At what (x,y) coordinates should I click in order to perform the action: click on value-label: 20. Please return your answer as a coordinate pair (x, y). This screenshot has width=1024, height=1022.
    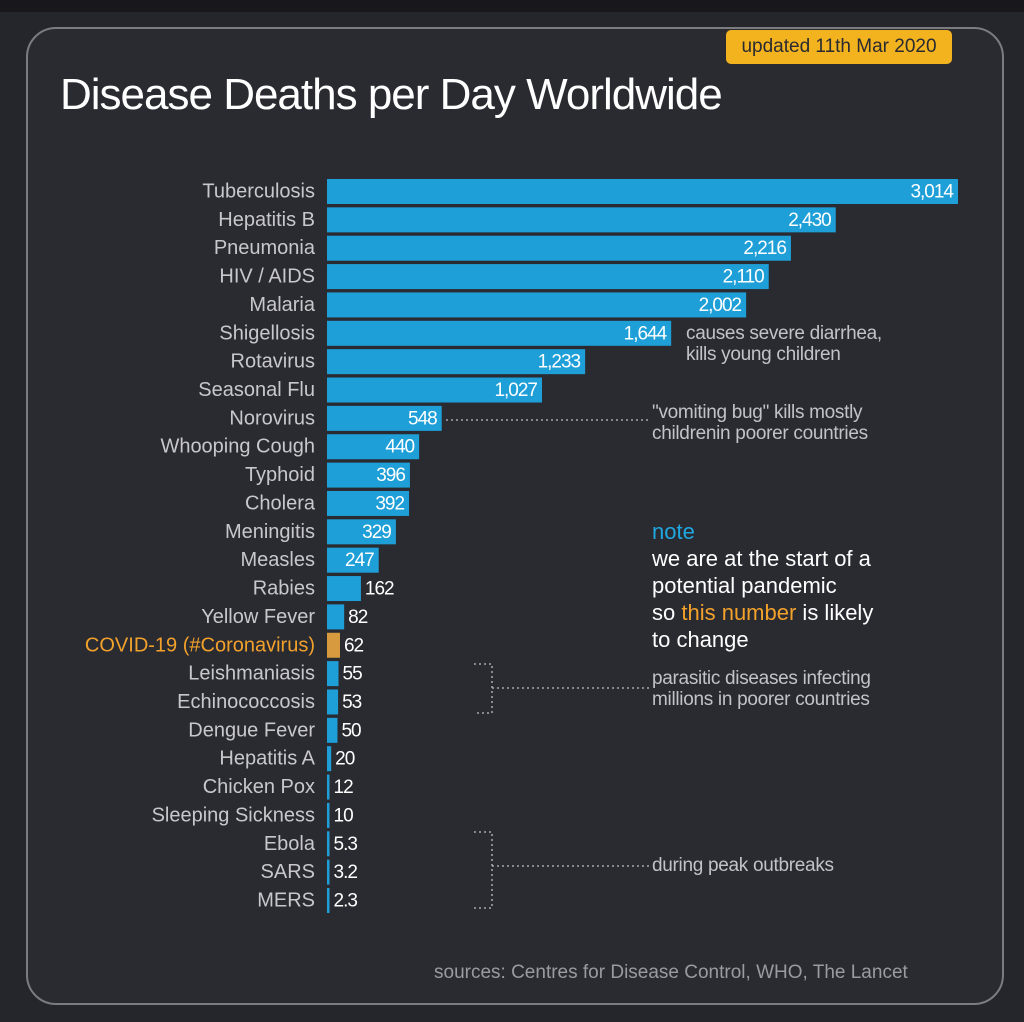
    Looking at the image, I should click on (345, 759).